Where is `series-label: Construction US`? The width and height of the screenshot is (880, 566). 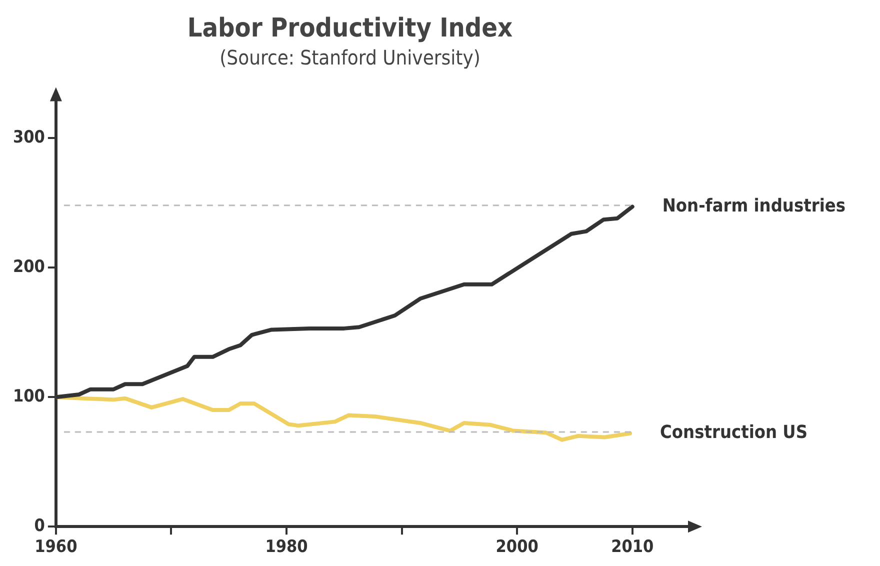
series-label: Construction US is located at coordinates (734, 433).